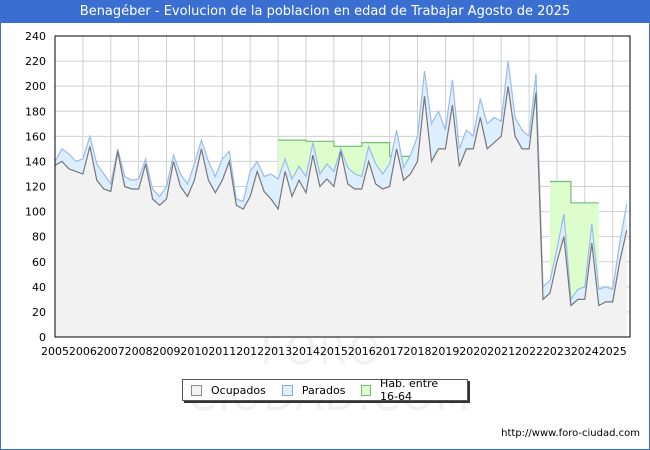  I want to click on x-tick-label: 2020, so click(473, 351).